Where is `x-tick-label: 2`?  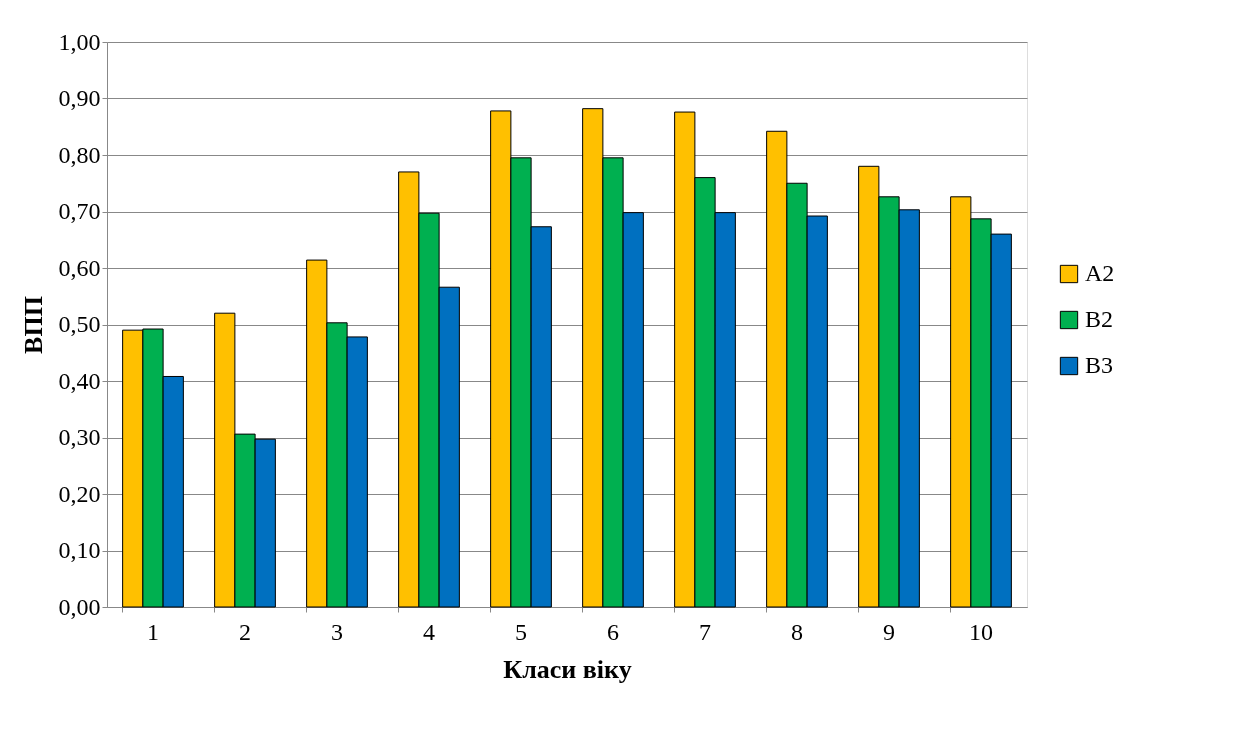 x-tick-label: 2 is located at coordinates (245, 631).